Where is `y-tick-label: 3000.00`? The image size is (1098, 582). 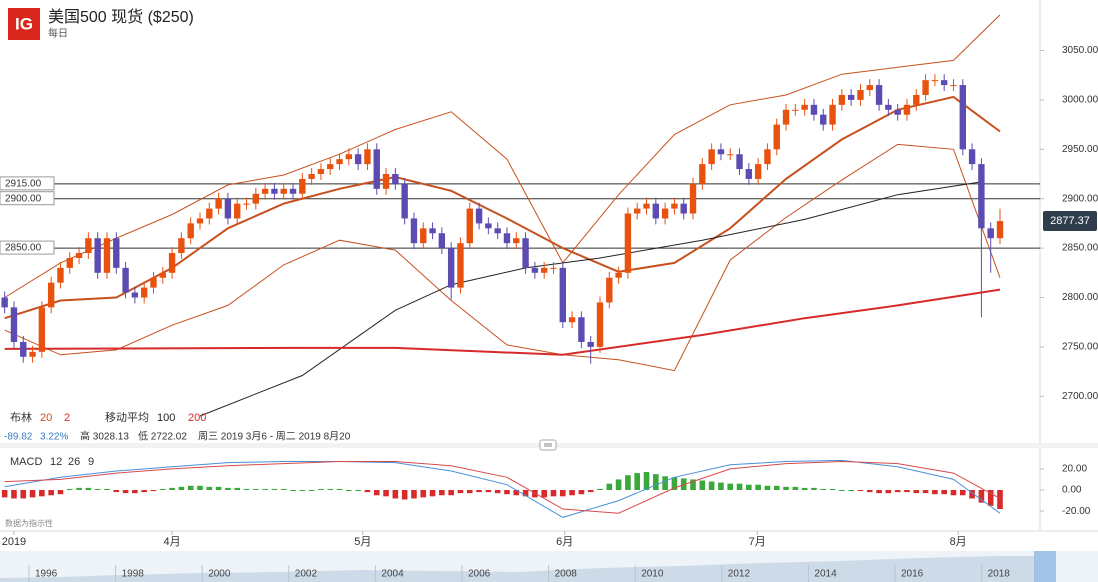
y-tick-label: 3000.00 is located at coordinates (1080, 100).